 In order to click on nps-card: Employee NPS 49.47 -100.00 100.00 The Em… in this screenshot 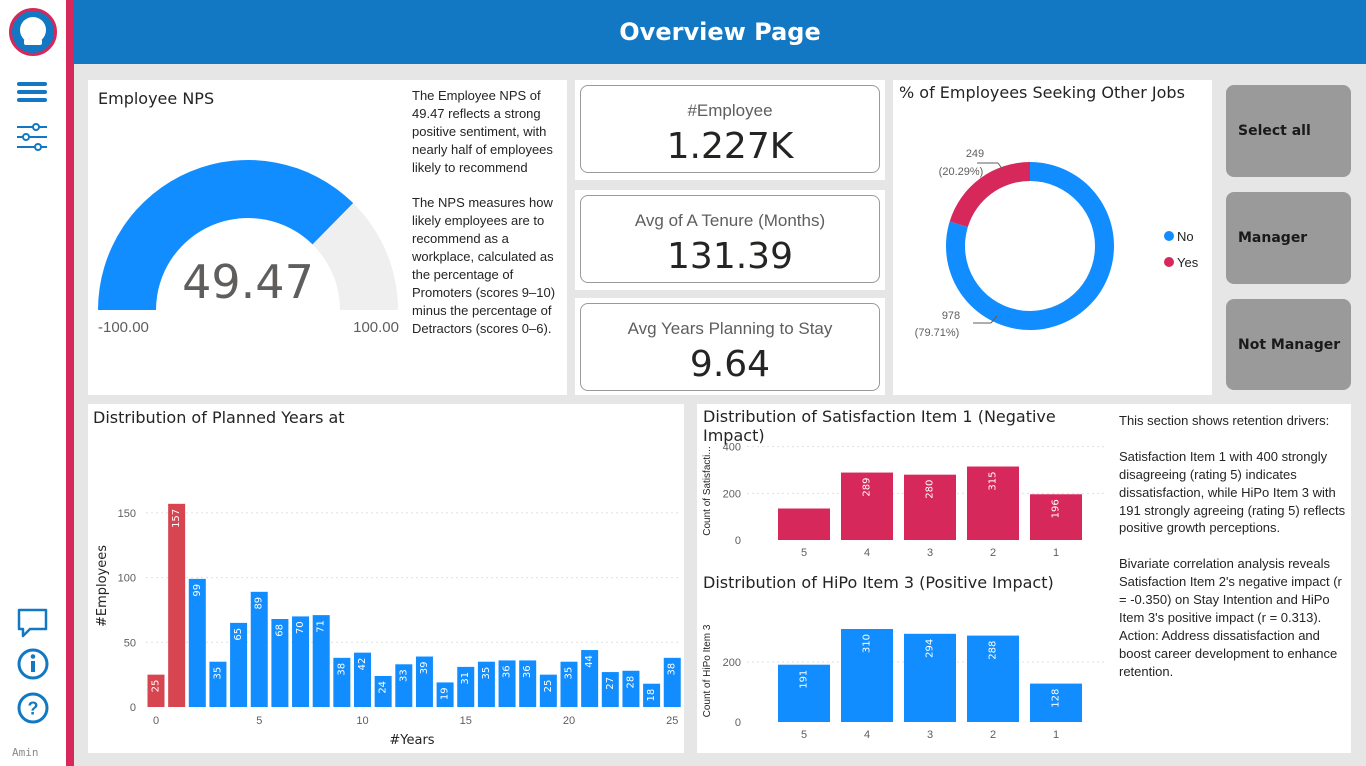, I will do `click(327, 237)`.